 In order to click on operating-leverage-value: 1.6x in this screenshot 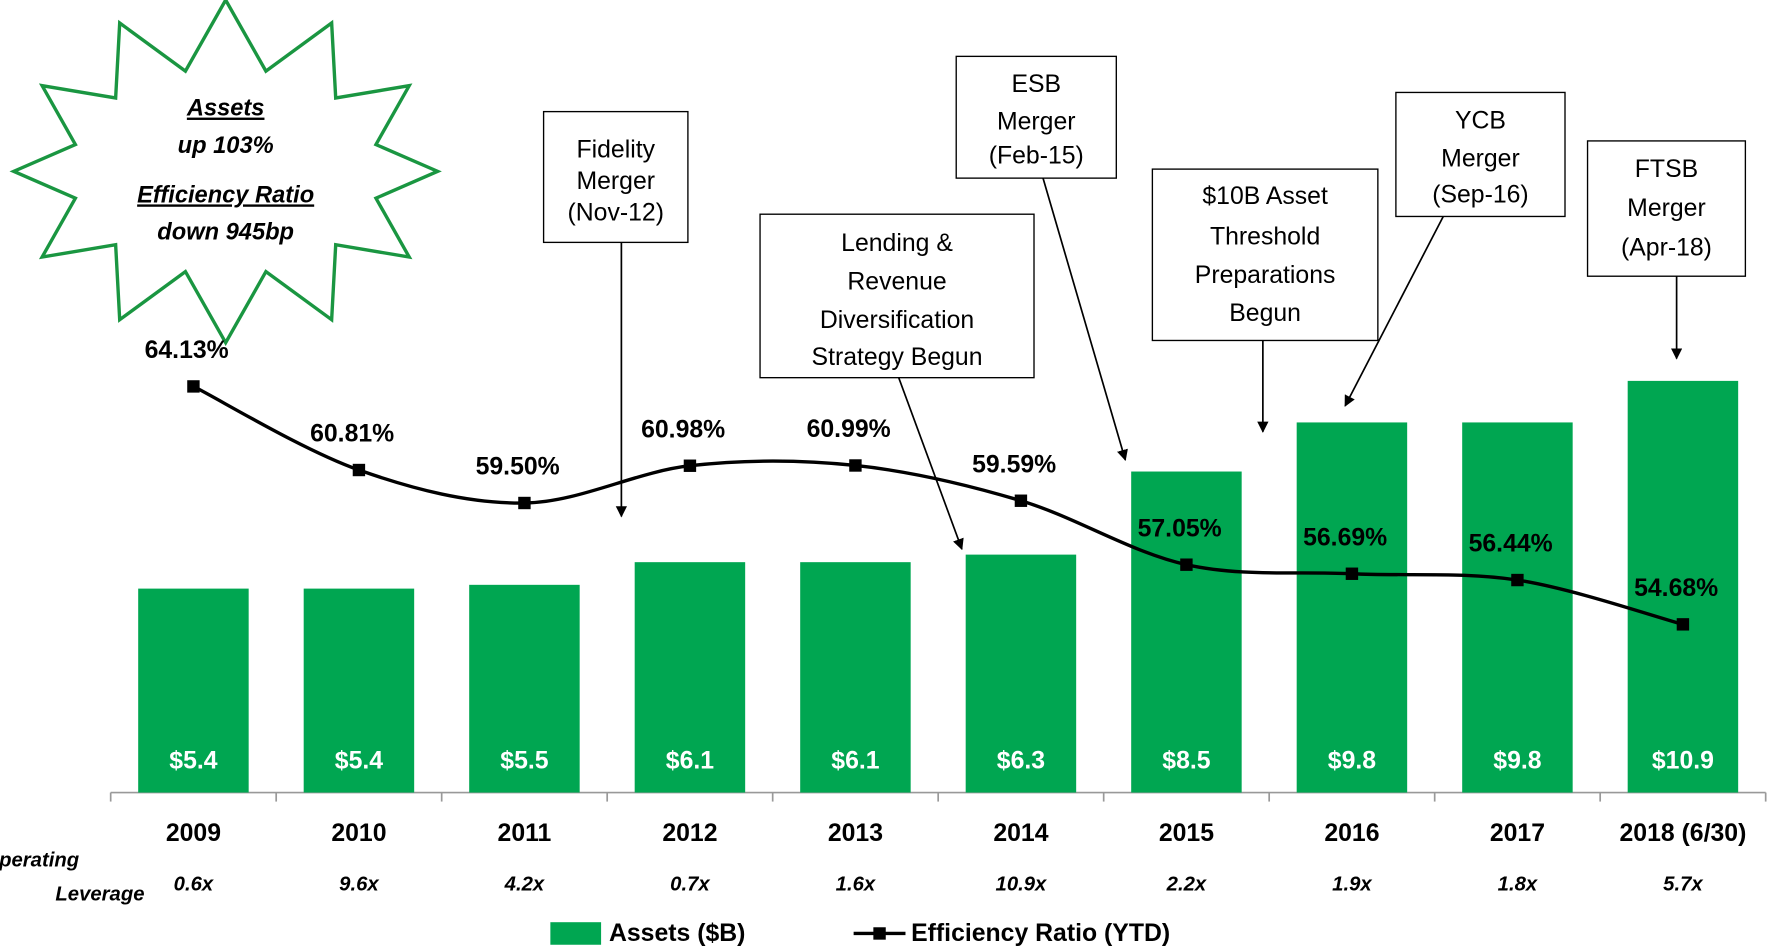, I will do `click(856, 884)`.